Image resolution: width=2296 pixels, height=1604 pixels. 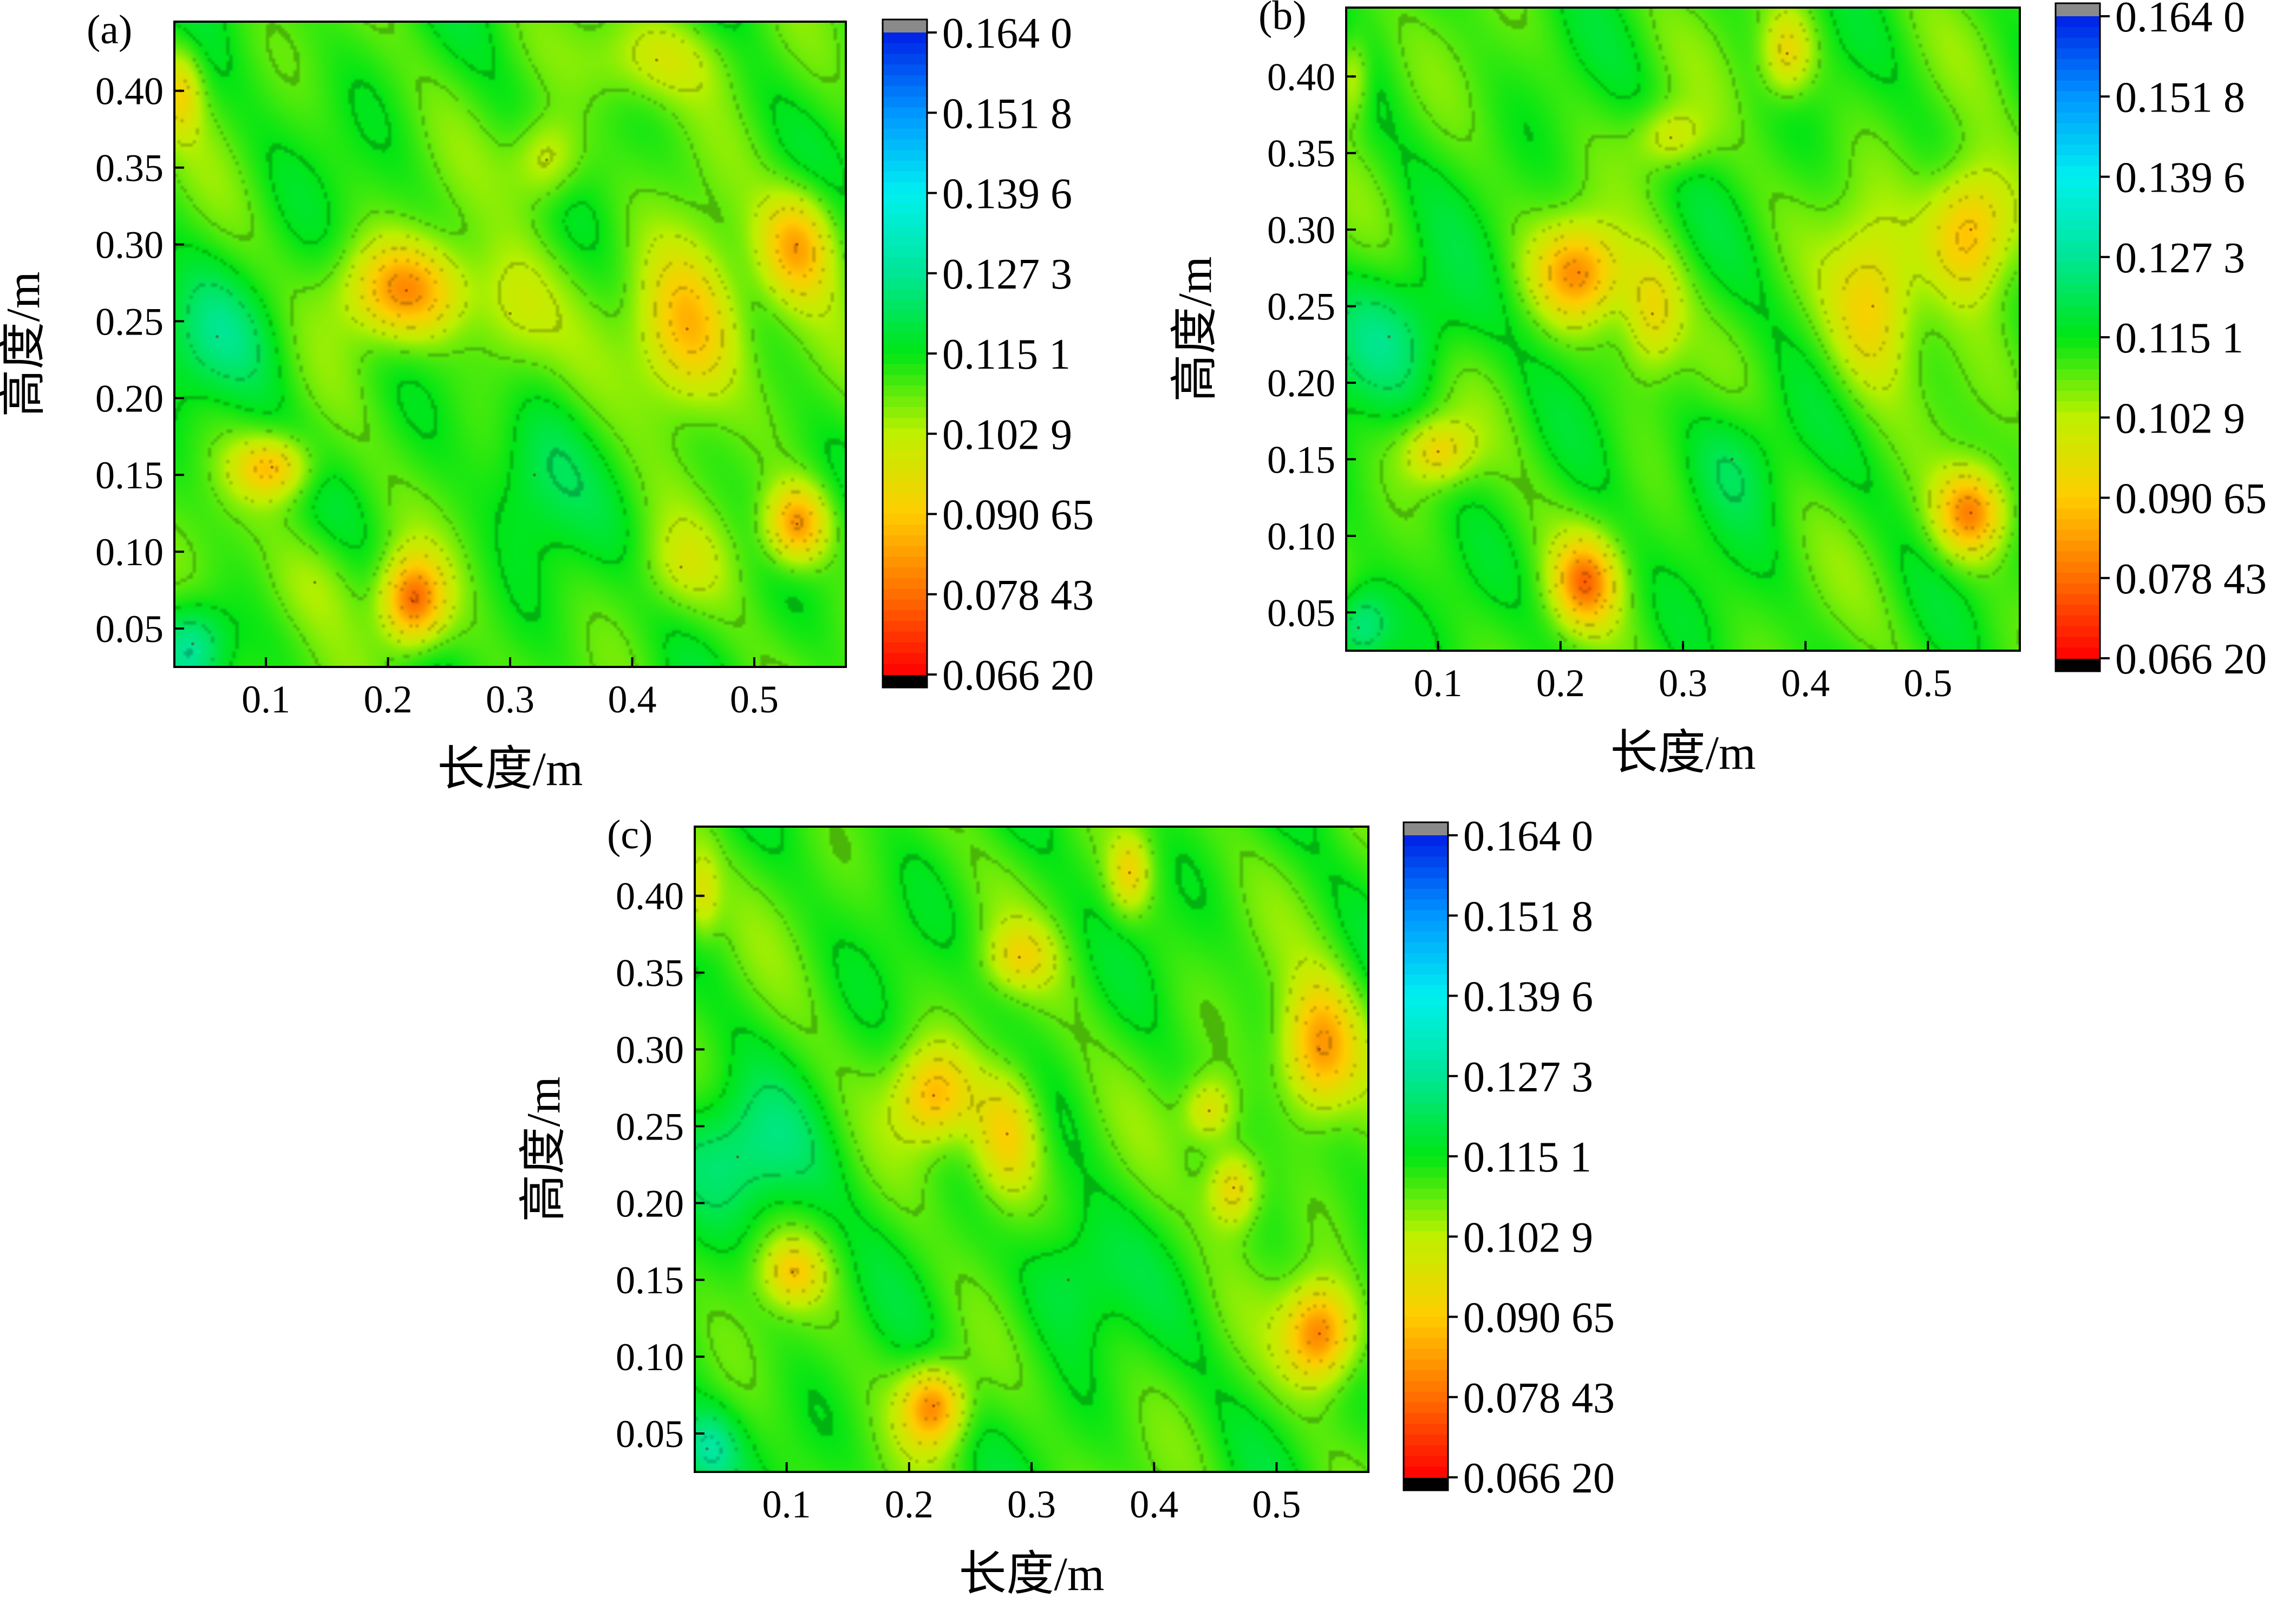 I want to click on y-tick-label: 0.15, so click(x=1301, y=459).